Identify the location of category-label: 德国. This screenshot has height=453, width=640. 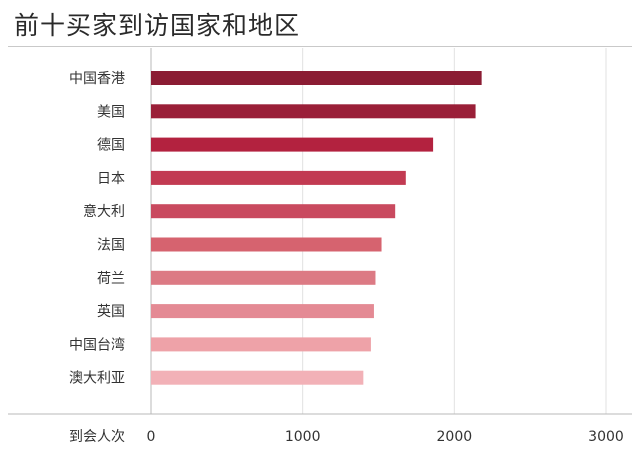
(111, 146).